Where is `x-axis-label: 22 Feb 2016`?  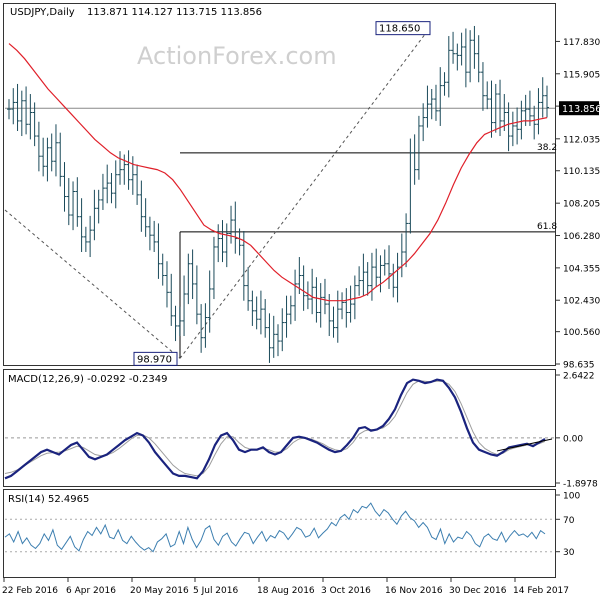
x-axis-label: 22 Feb 2016 is located at coordinates (30, 591).